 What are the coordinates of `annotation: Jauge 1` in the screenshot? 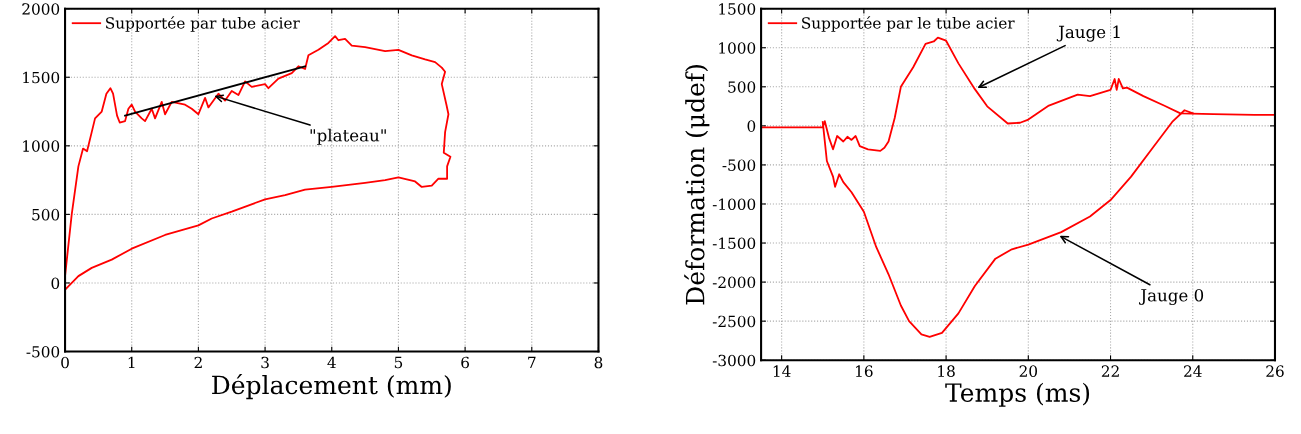 It's located at (1088, 33).